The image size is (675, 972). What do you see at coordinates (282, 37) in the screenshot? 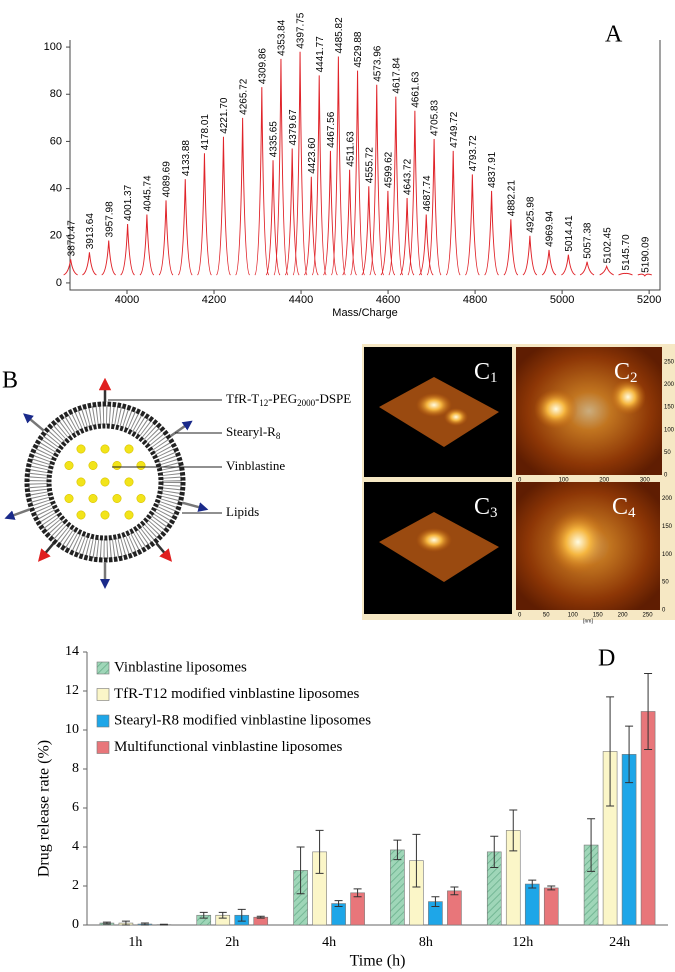
I see `peak-label: 4353.84` at bounding box center [282, 37].